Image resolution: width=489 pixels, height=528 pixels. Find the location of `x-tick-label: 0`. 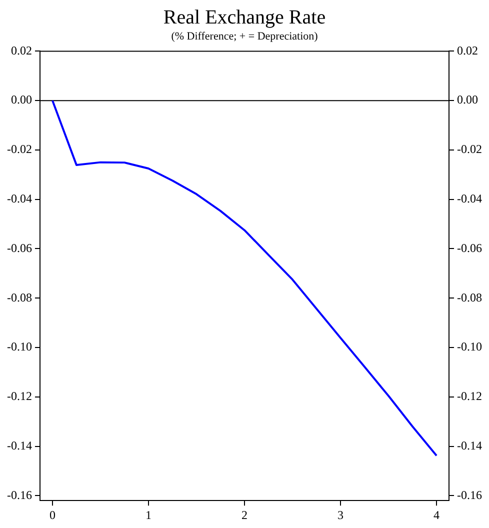

x-tick-label: 0 is located at coordinates (52, 515).